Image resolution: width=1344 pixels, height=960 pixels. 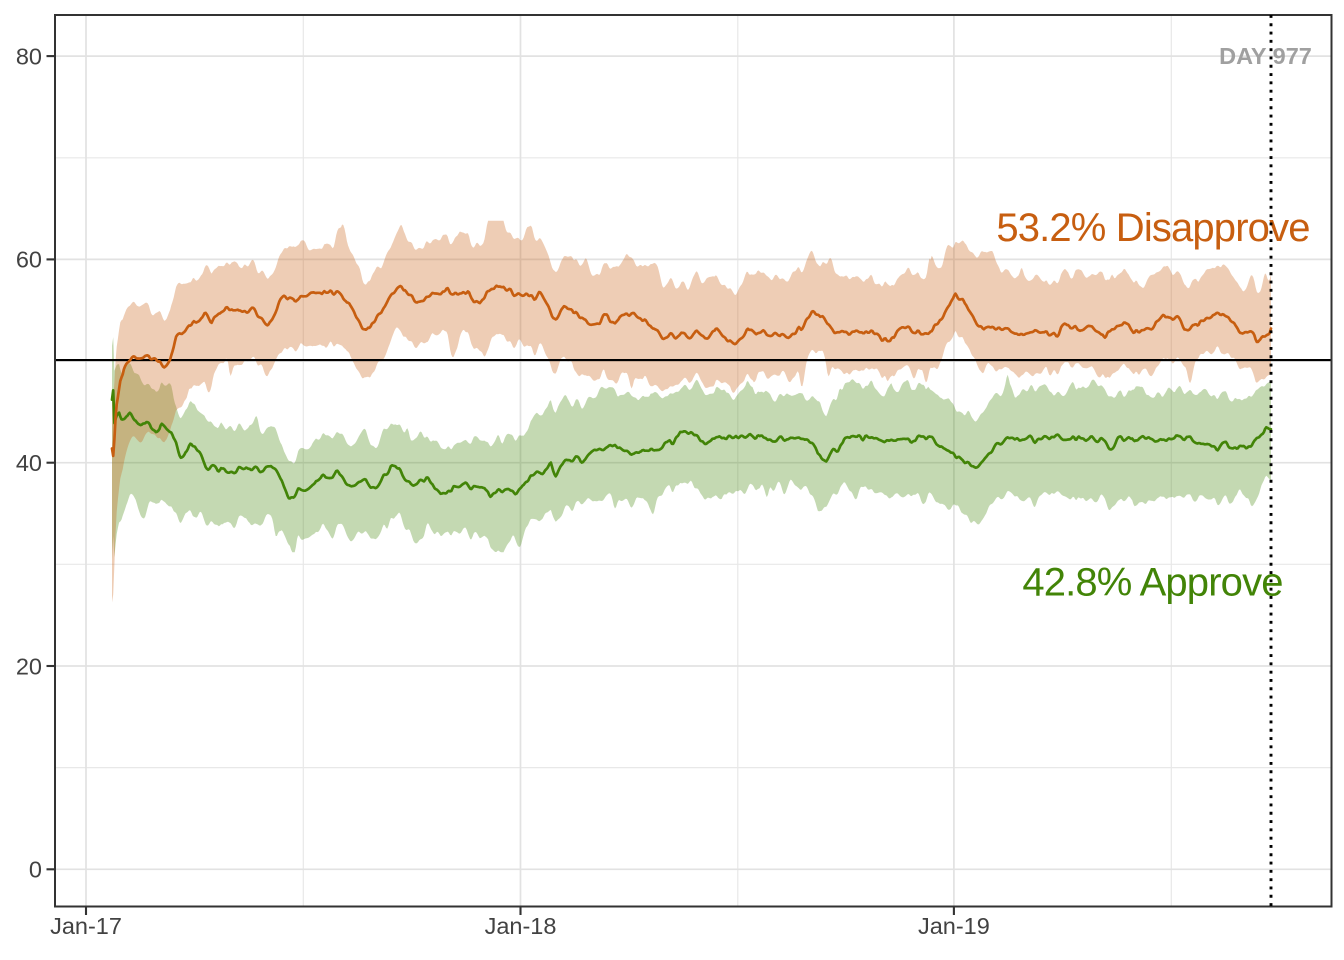 What do you see at coordinates (1265, 56) in the screenshot?
I see `svg-text: DAY 977` at bounding box center [1265, 56].